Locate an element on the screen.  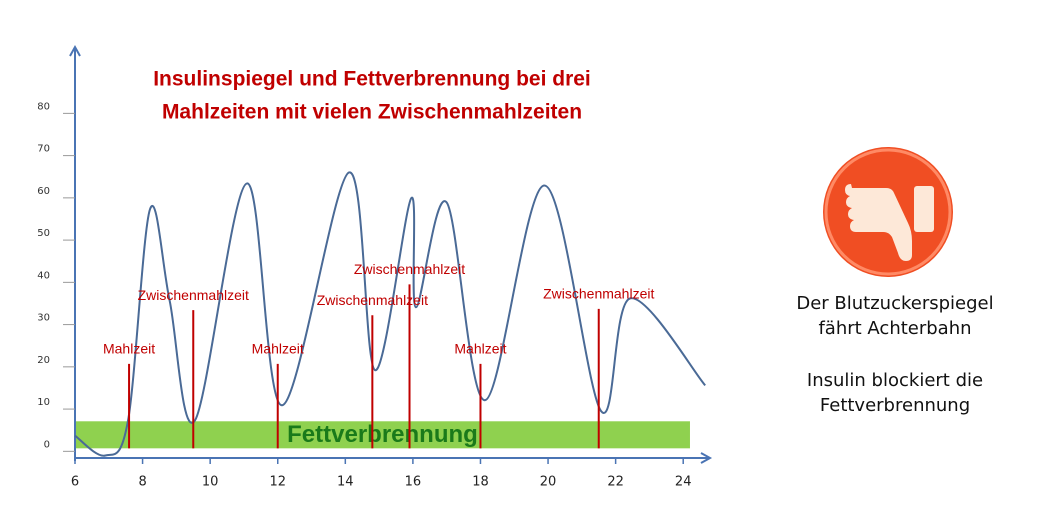
band-label: Fettverbrennung is located at coordinates (382, 434).